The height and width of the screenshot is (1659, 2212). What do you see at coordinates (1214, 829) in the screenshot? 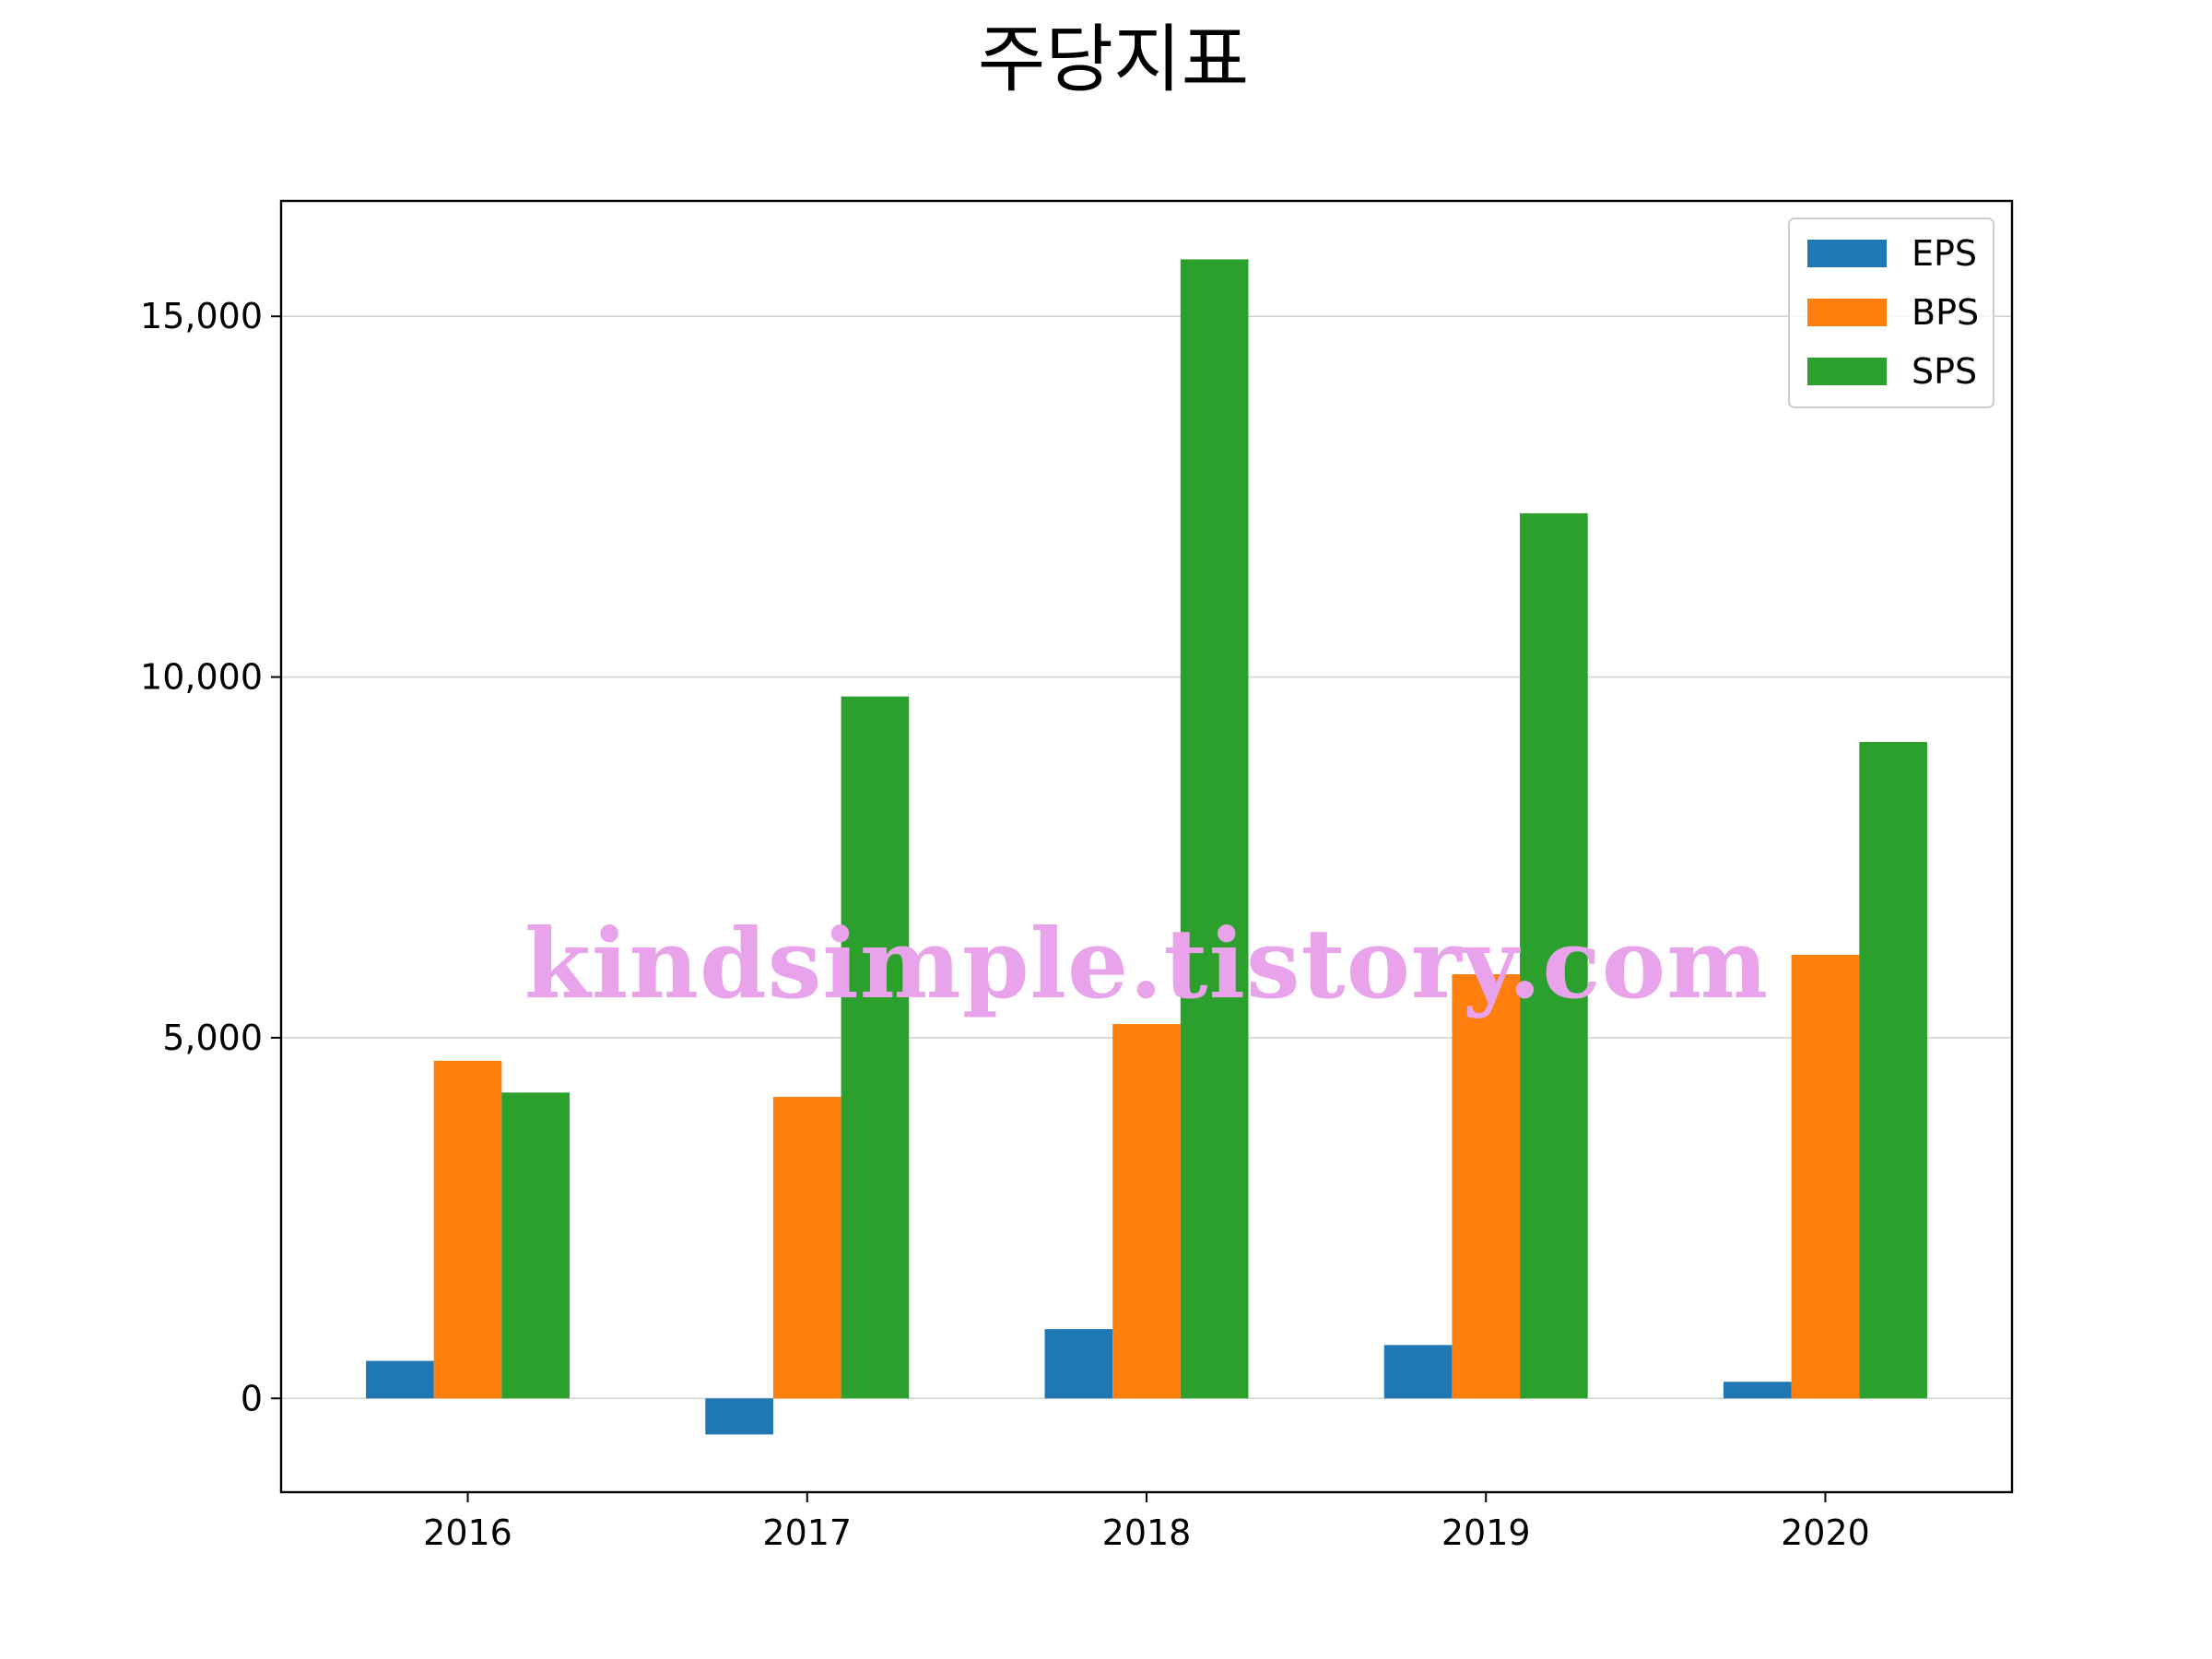
I see `bar-sps-2018` at bounding box center [1214, 829].